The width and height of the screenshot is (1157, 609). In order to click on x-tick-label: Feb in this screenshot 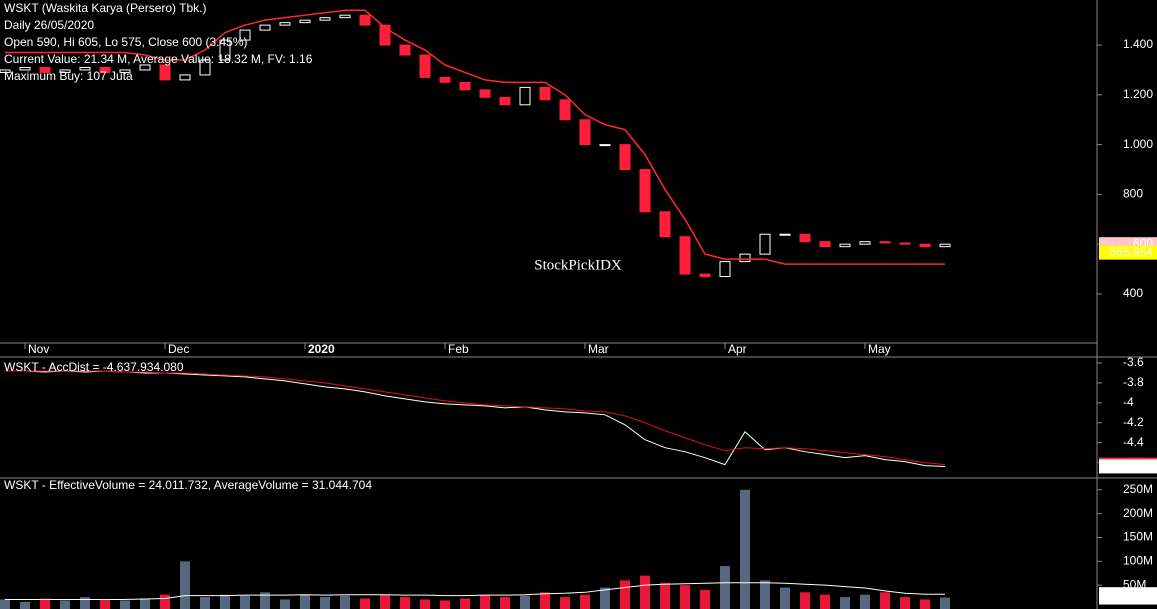, I will do `click(458, 349)`.